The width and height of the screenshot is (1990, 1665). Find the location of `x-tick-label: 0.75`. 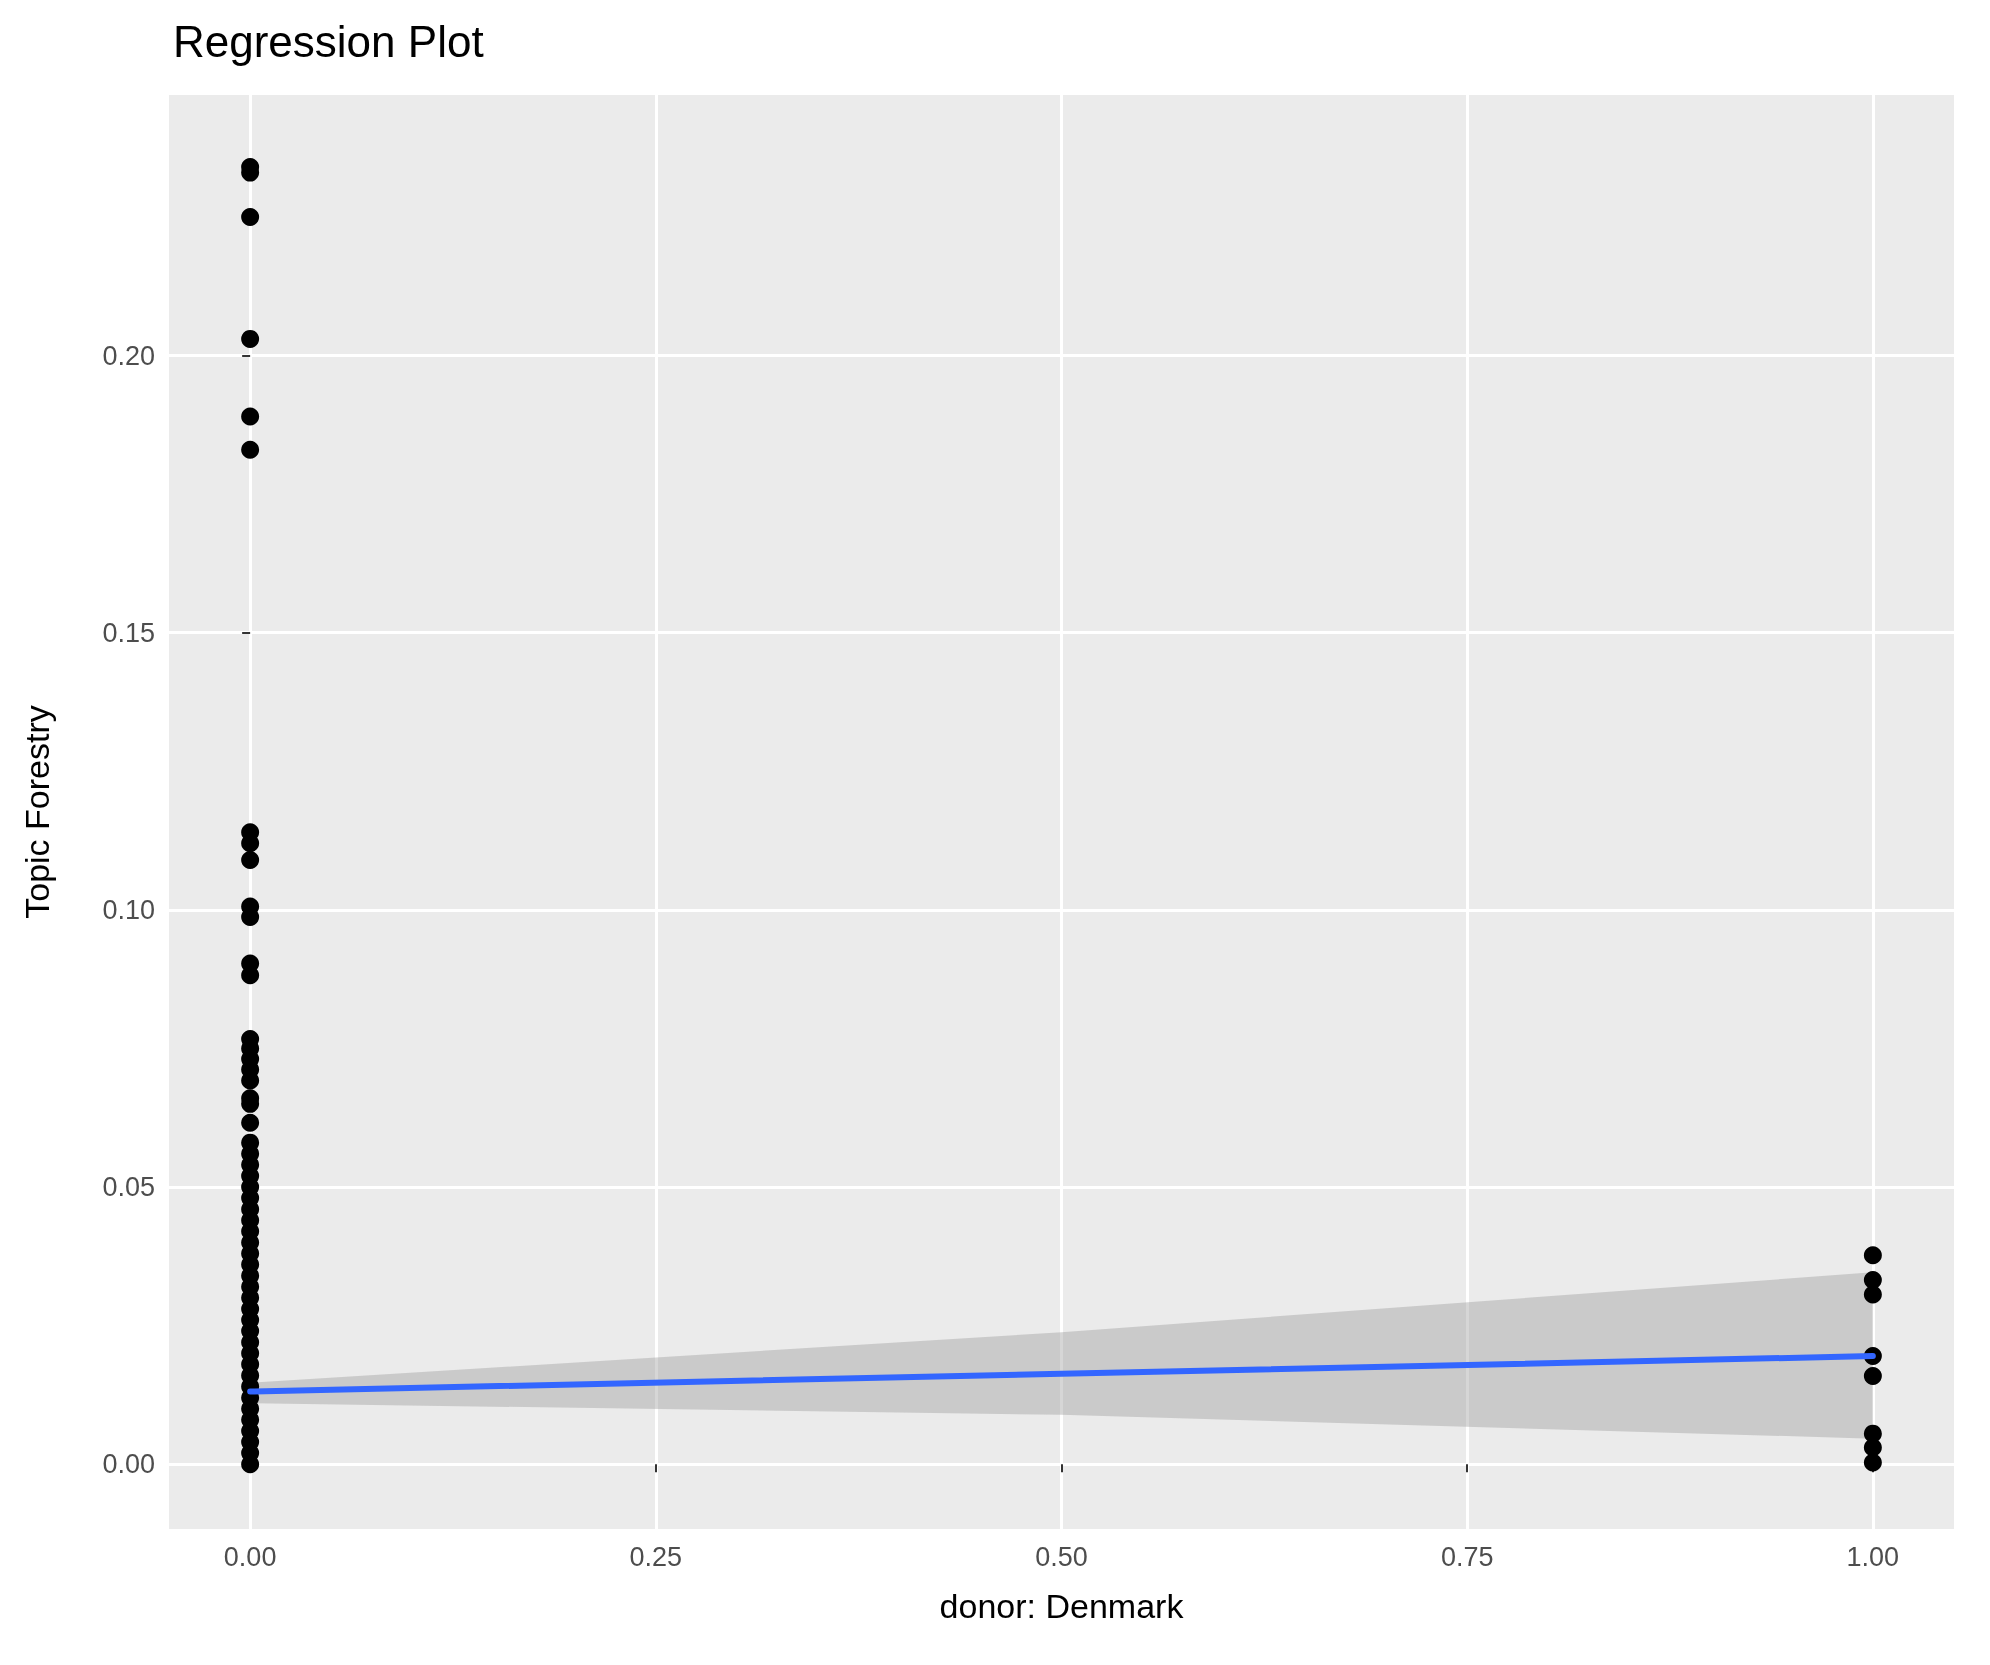

x-tick-label: 0.75 is located at coordinates (1467, 1556).